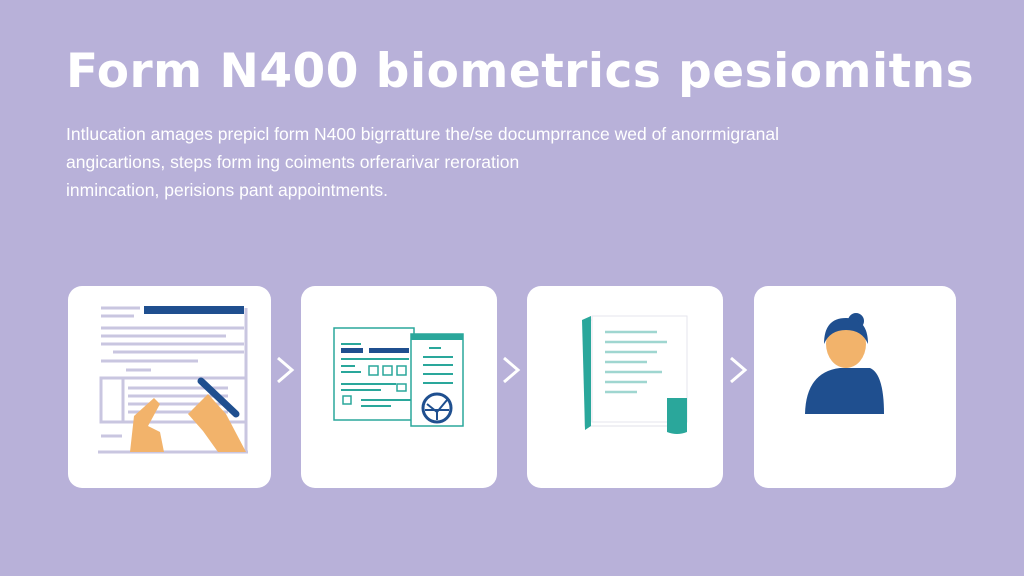  Describe the element at coordinates (844, 363) in the screenshot. I see `person-avatar-icon` at that location.